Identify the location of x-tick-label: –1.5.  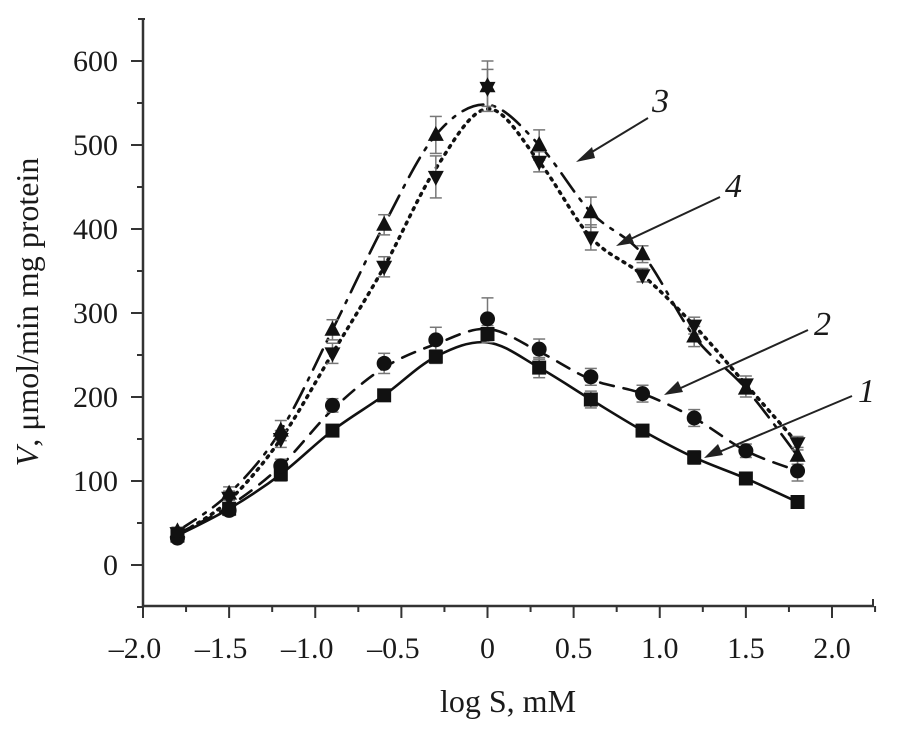
(221, 648).